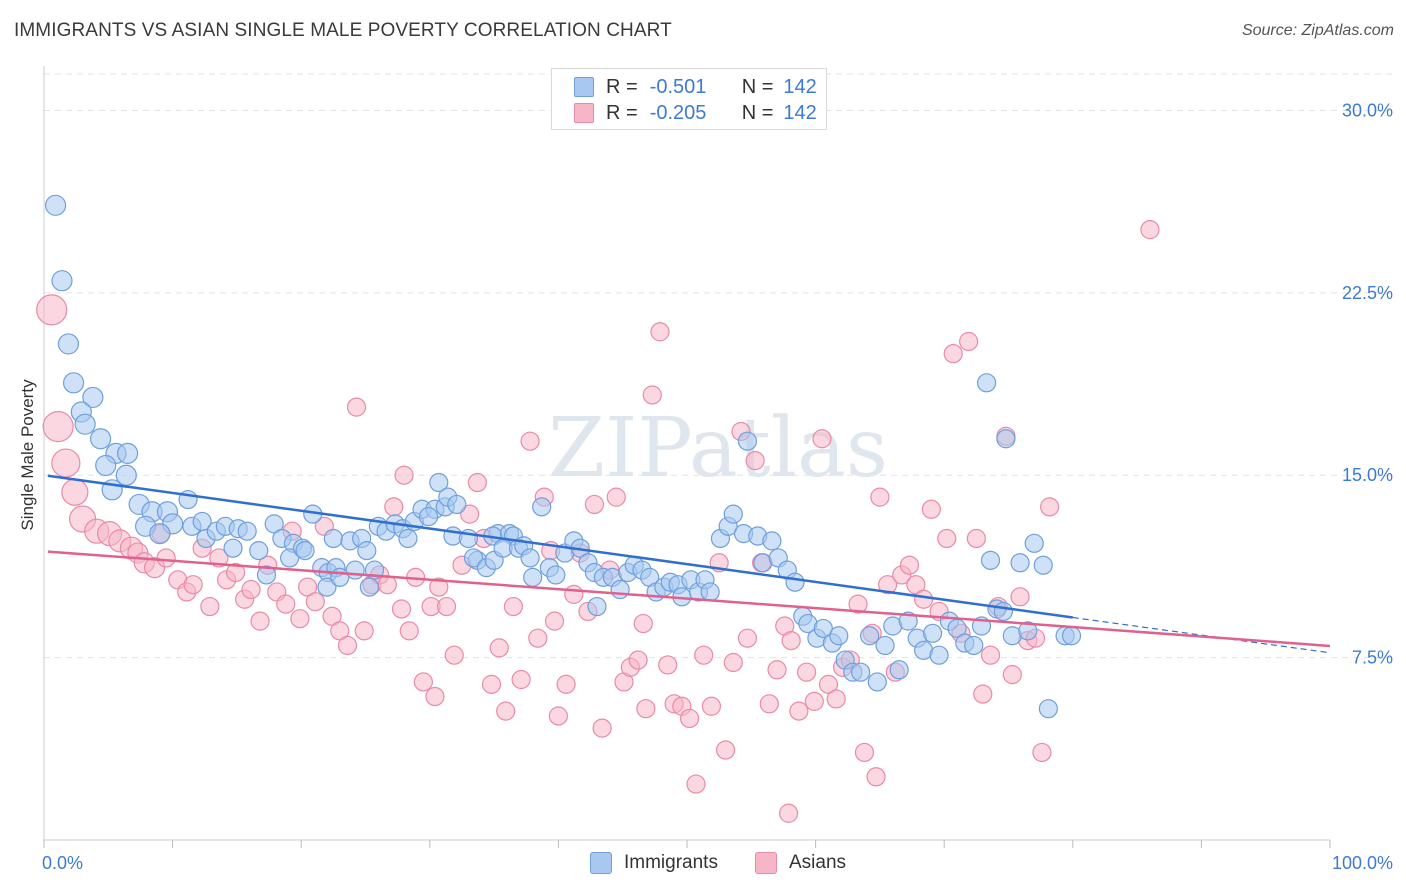  Describe the element at coordinates (689, 599) in the screenshot. I see `asians-trend-line` at that location.